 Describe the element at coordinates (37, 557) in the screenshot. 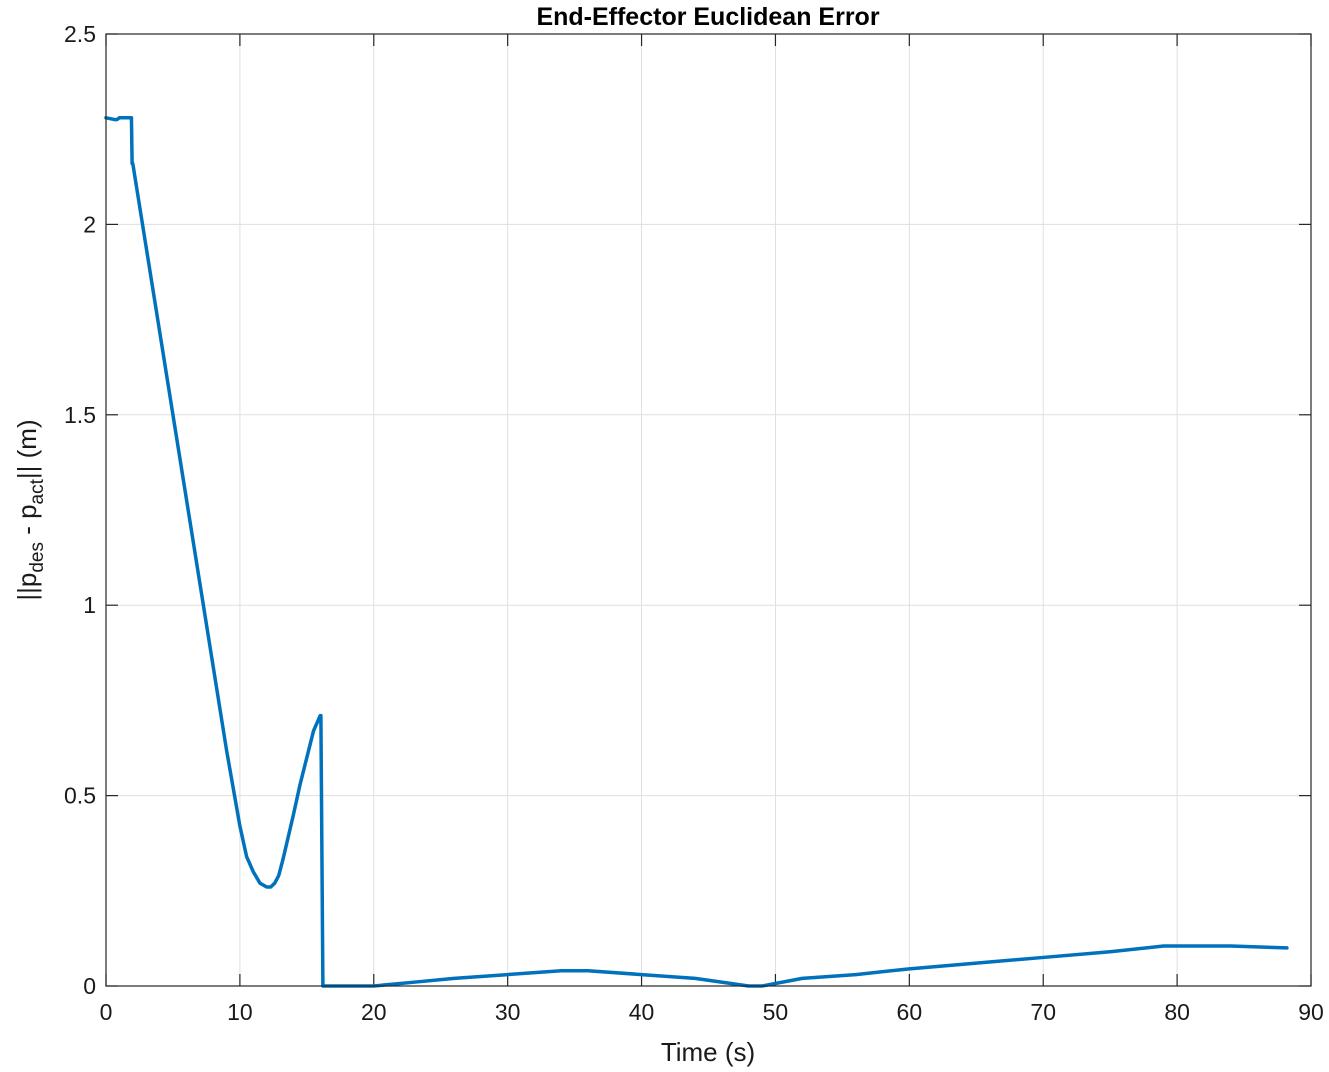

I see `y-label-sub-des: des` at that location.